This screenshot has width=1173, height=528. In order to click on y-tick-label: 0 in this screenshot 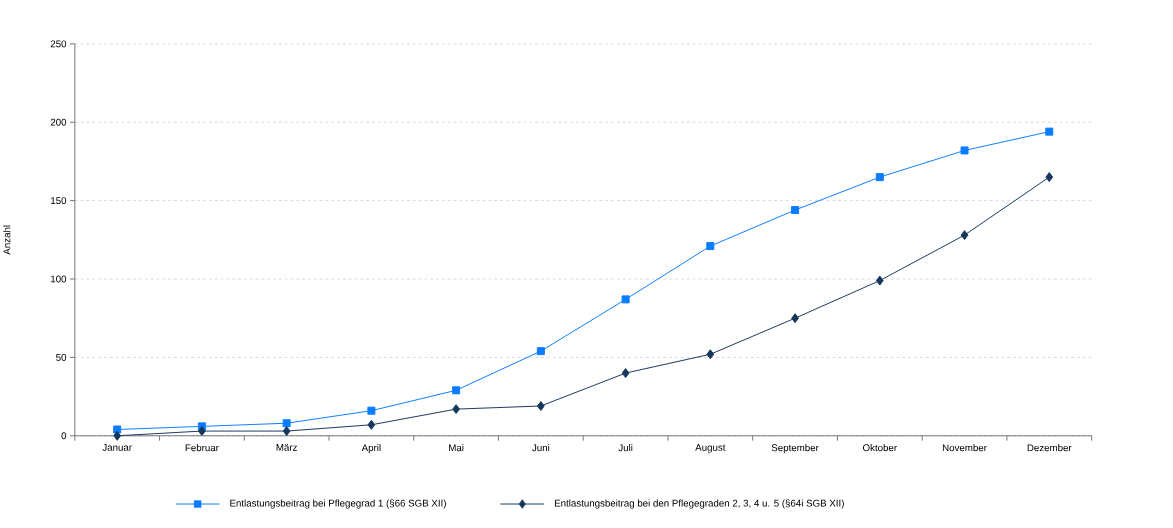, I will do `click(64, 436)`.